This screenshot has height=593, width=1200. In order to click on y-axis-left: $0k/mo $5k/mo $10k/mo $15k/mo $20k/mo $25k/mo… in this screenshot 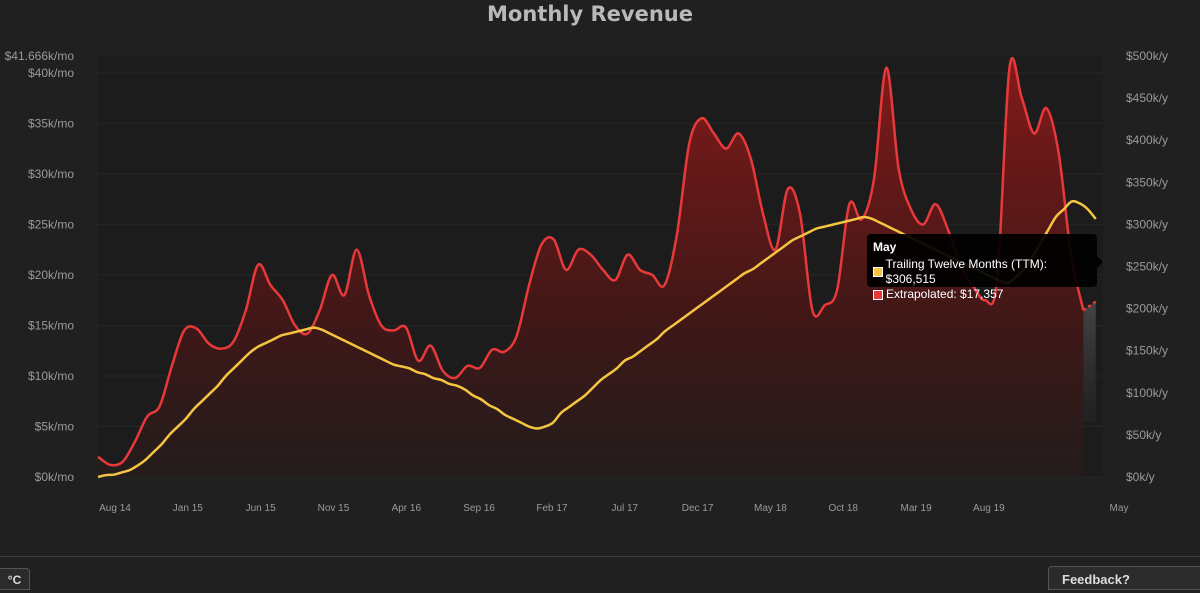, I will do `click(40, 266)`.